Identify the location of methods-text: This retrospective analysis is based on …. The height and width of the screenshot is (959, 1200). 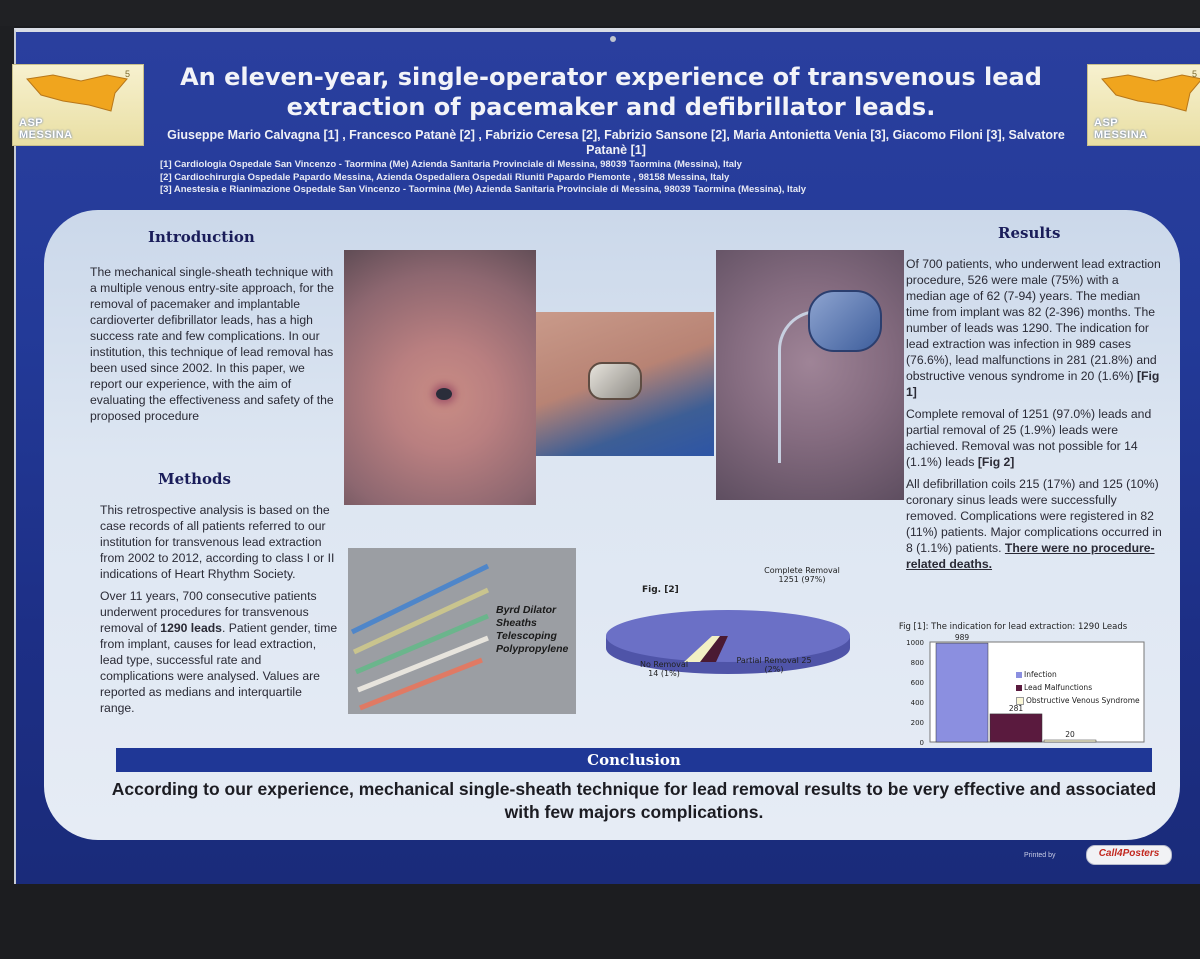
(219, 612).